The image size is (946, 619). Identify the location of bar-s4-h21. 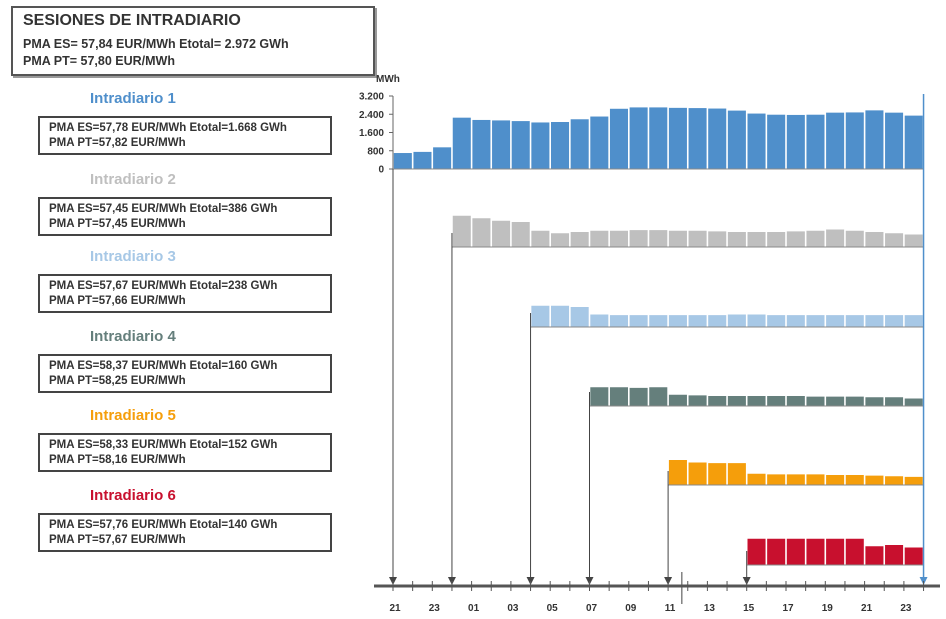
(815, 401).